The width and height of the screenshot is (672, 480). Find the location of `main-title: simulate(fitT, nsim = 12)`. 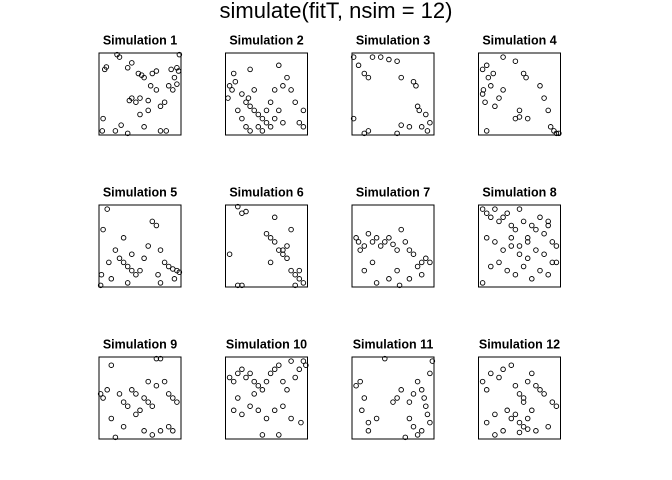

main-title: simulate(fitT, nsim = 12) is located at coordinates (336, 11).